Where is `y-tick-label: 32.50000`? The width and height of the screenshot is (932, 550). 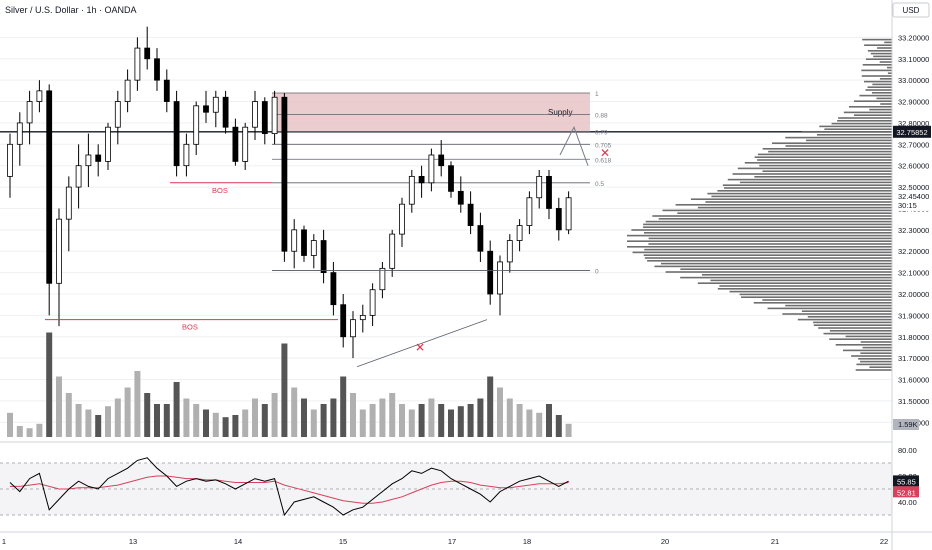
y-tick-label: 32.50000 is located at coordinates (913, 187).